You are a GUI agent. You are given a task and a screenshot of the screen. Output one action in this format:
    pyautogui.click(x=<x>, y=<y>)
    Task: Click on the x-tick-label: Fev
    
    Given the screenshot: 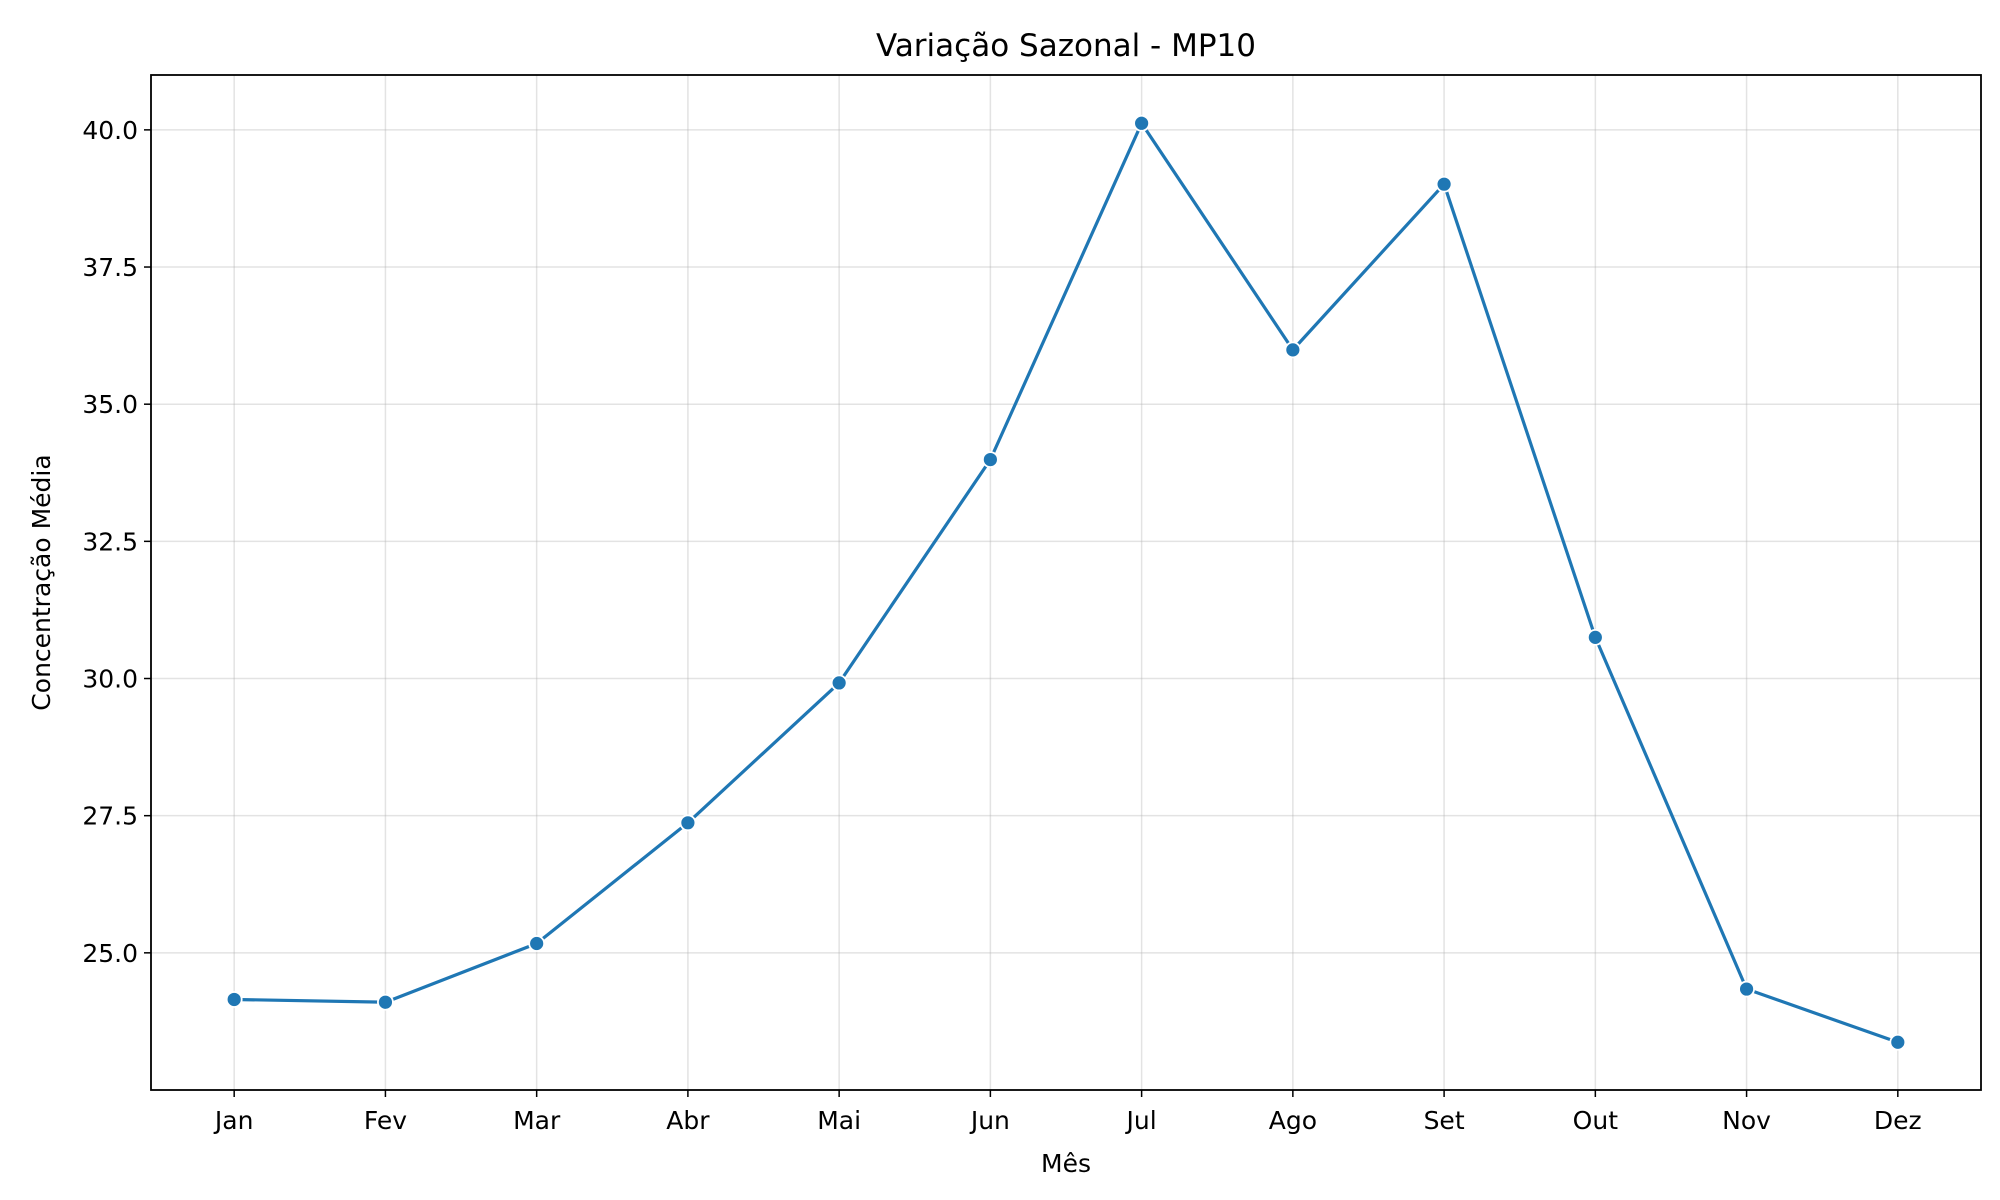 What is the action you would take?
    pyautogui.click(x=385, y=1120)
    